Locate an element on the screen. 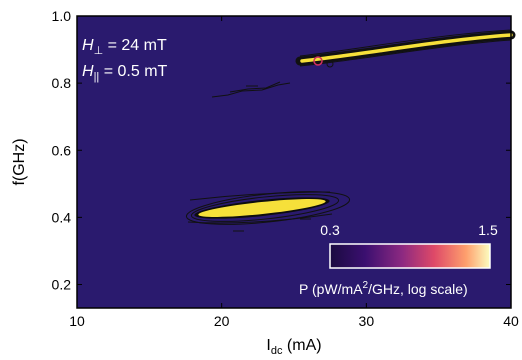  x-tick-label: 10 is located at coordinates (77, 321).